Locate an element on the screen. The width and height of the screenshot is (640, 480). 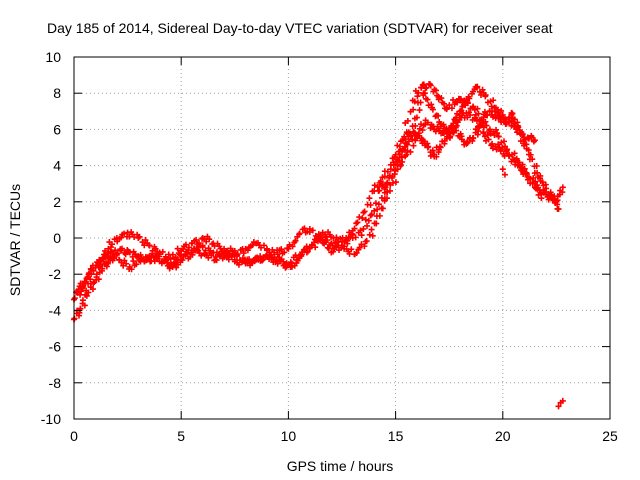
x-tick-label: 15 is located at coordinates (396, 436).